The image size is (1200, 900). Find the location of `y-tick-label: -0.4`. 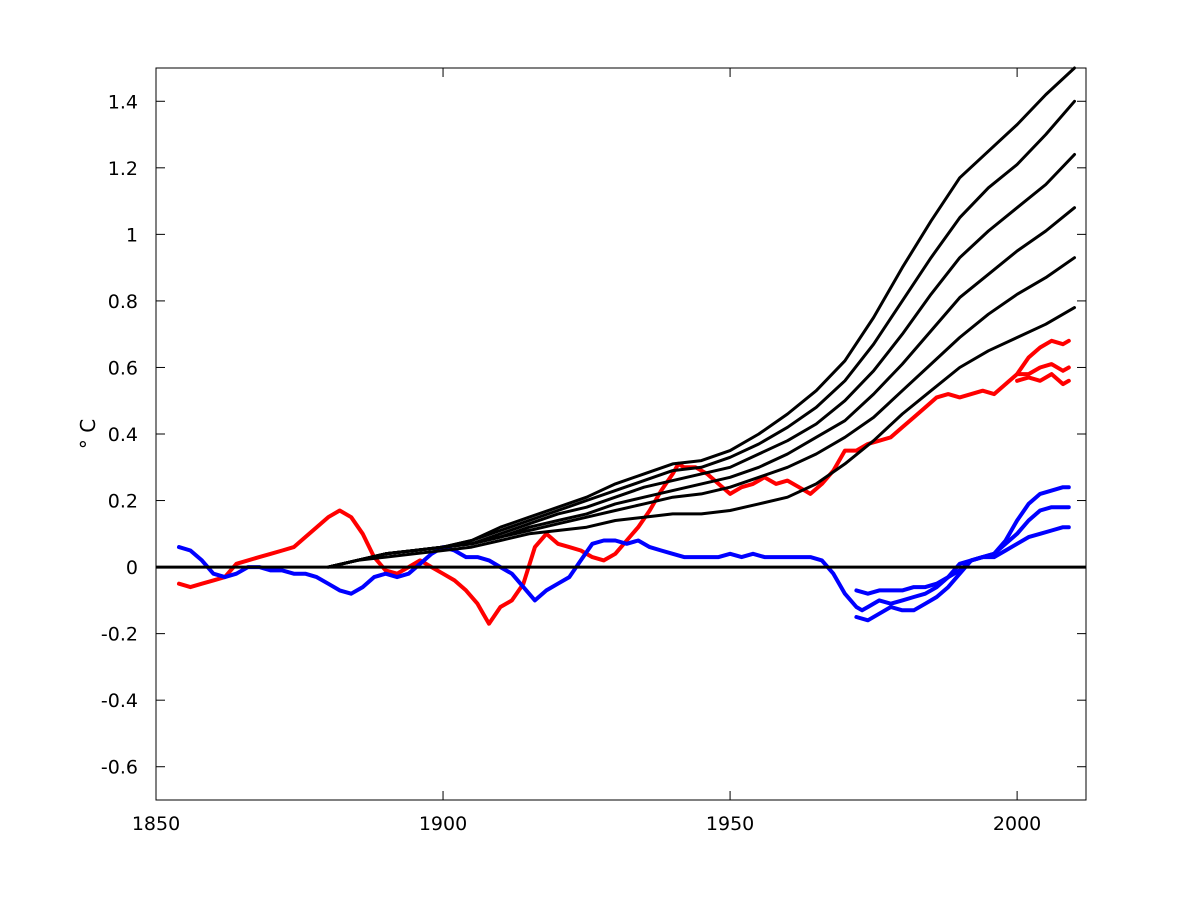

y-tick-label: -0.4 is located at coordinates (119, 701).